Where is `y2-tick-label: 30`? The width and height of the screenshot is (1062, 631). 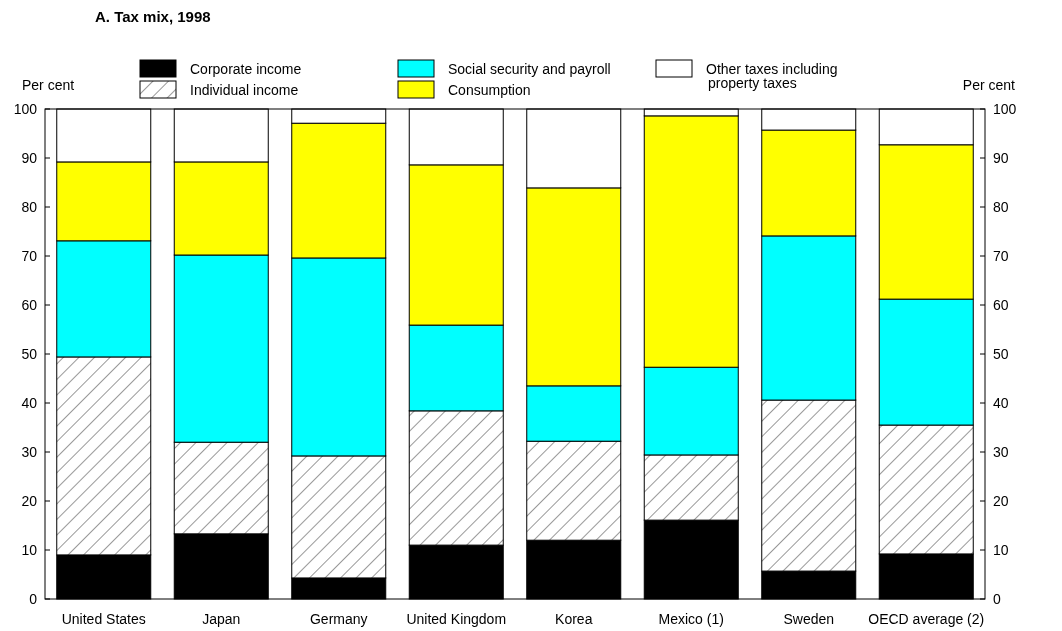
y2-tick-label: 30 is located at coordinates (1001, 452).